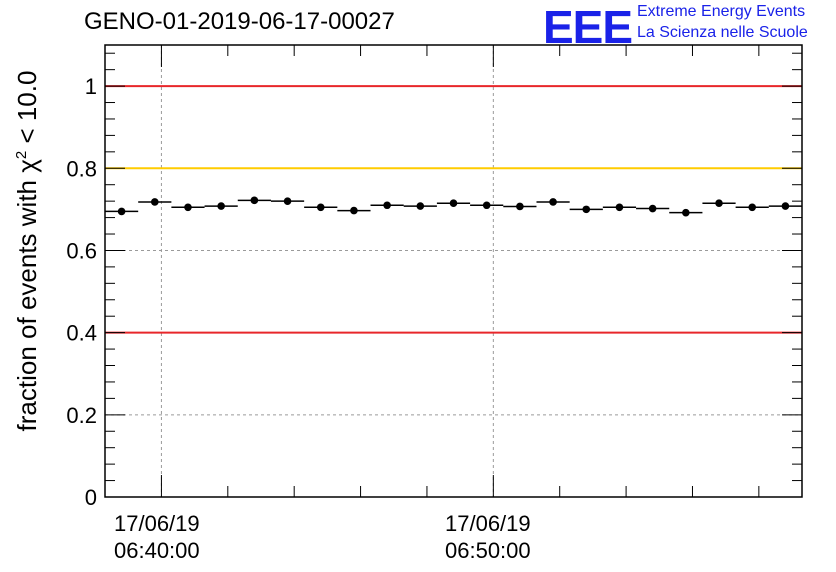 The width and height of the screenshot is (836, 572). What do you see at coordinates (239, 21) in the screenshot?
I see `chart-title: GENO-01-2019-06-17-00027` at bounding box center [239, 21].